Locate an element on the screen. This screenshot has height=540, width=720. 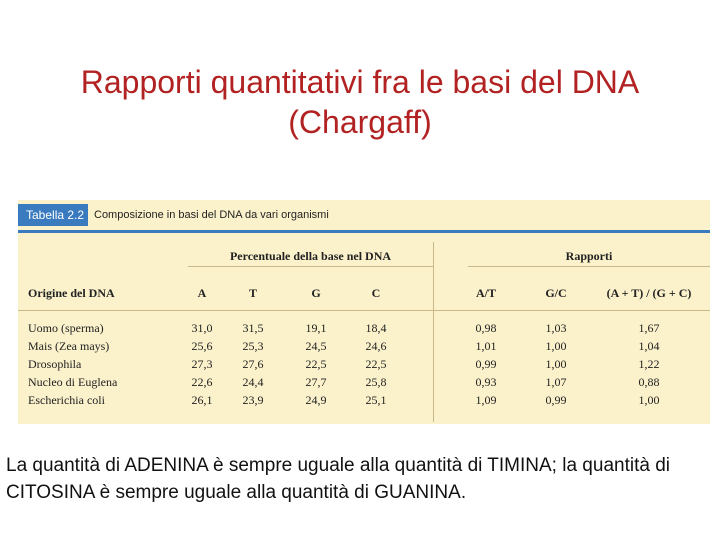
row-c: 22,5 is located at coordinates (376, 364).